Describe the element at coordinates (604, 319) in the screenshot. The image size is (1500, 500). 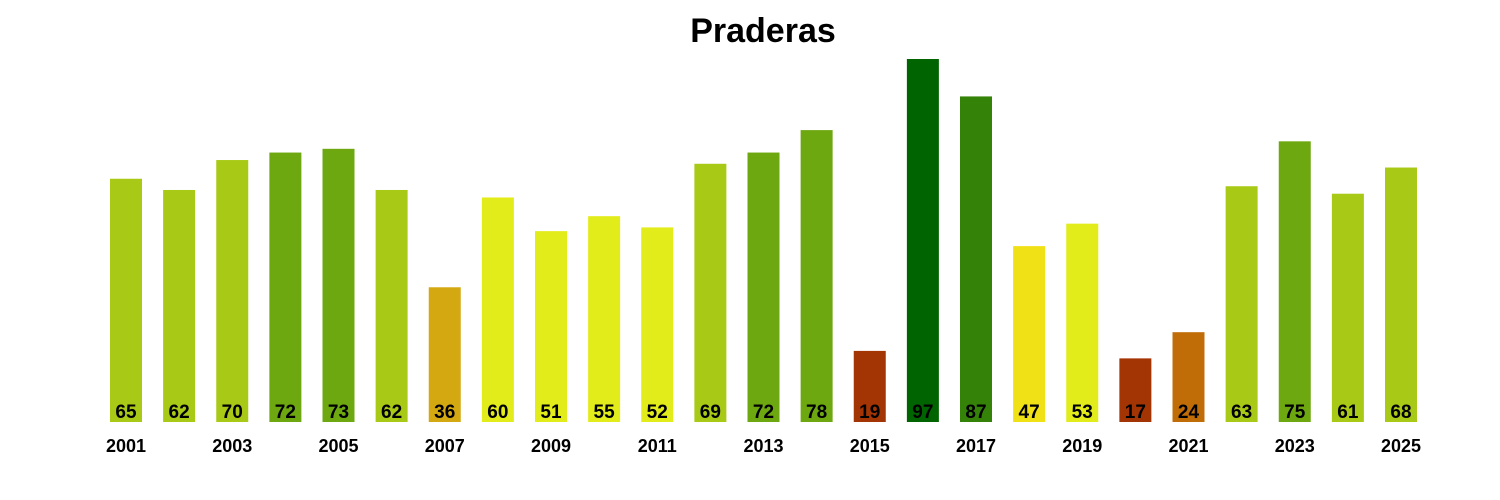
I see `bar-2010` at that location.